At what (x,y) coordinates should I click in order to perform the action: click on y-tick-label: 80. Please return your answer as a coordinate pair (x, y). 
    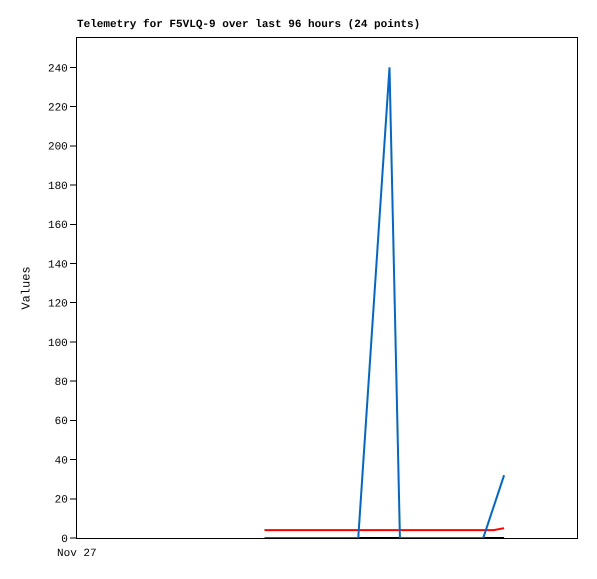
    Looking at the image, I should click on (61, 382).